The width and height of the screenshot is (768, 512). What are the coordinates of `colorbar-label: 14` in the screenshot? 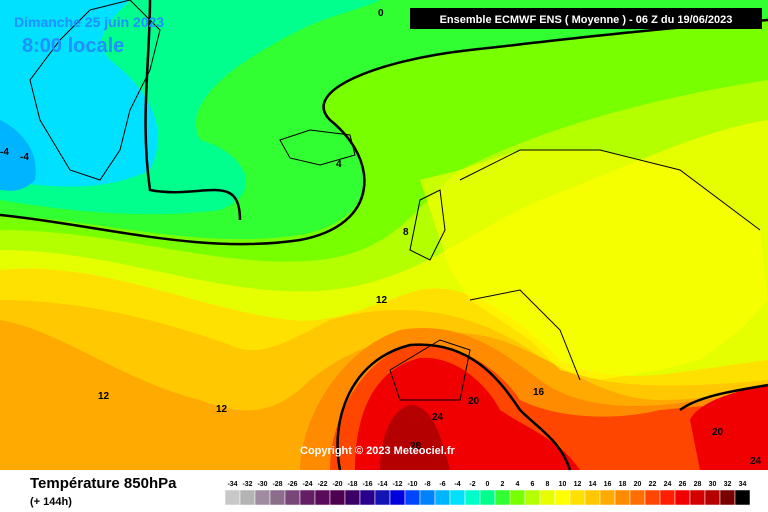 It's located at (593, 484).